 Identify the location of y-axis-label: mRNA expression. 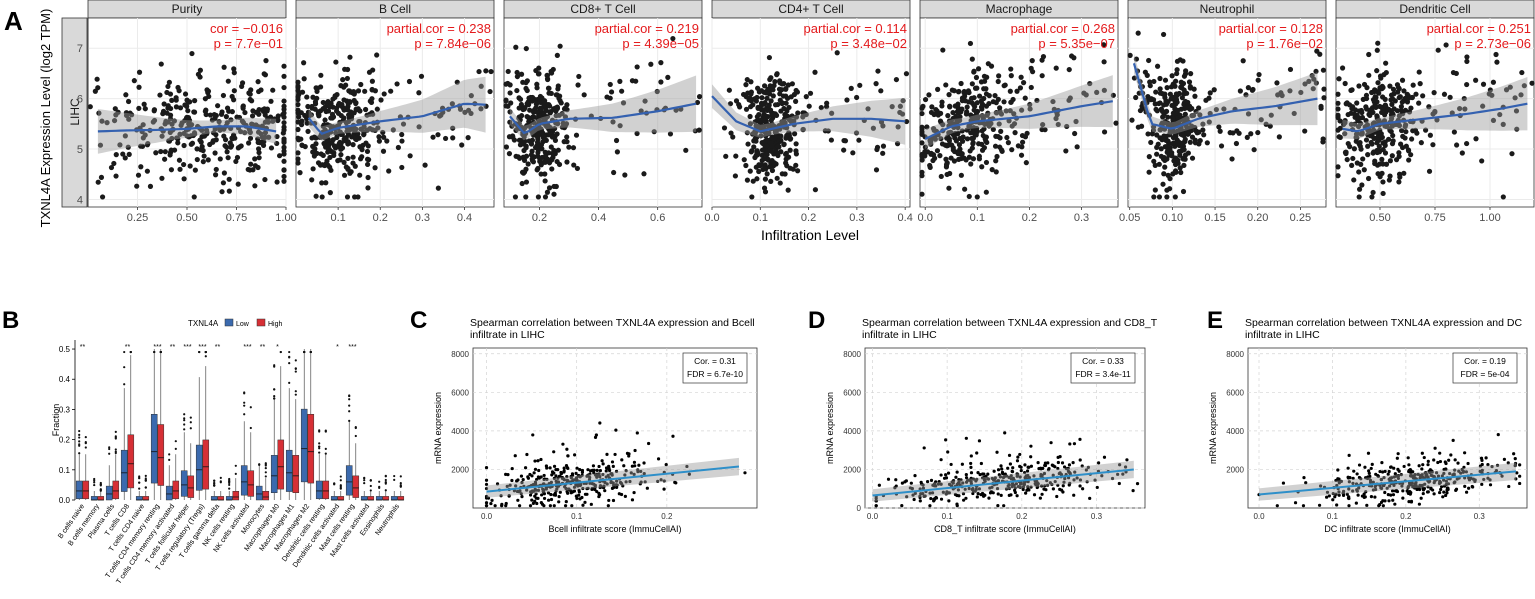
(438, 428).